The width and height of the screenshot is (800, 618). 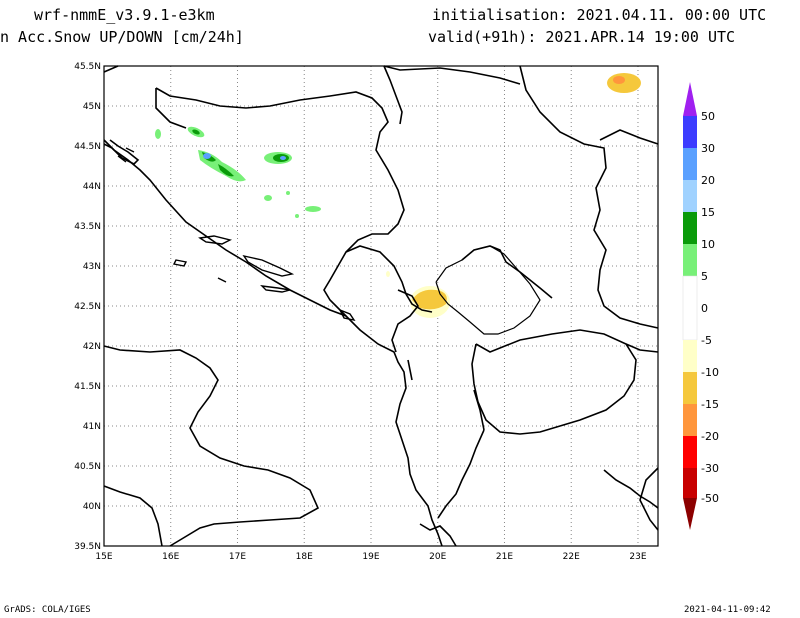 What do you see at coordinates (92, 107) in the screenshot?
I see `lat-tick-label: 45N` at bounding box center [92, 107].